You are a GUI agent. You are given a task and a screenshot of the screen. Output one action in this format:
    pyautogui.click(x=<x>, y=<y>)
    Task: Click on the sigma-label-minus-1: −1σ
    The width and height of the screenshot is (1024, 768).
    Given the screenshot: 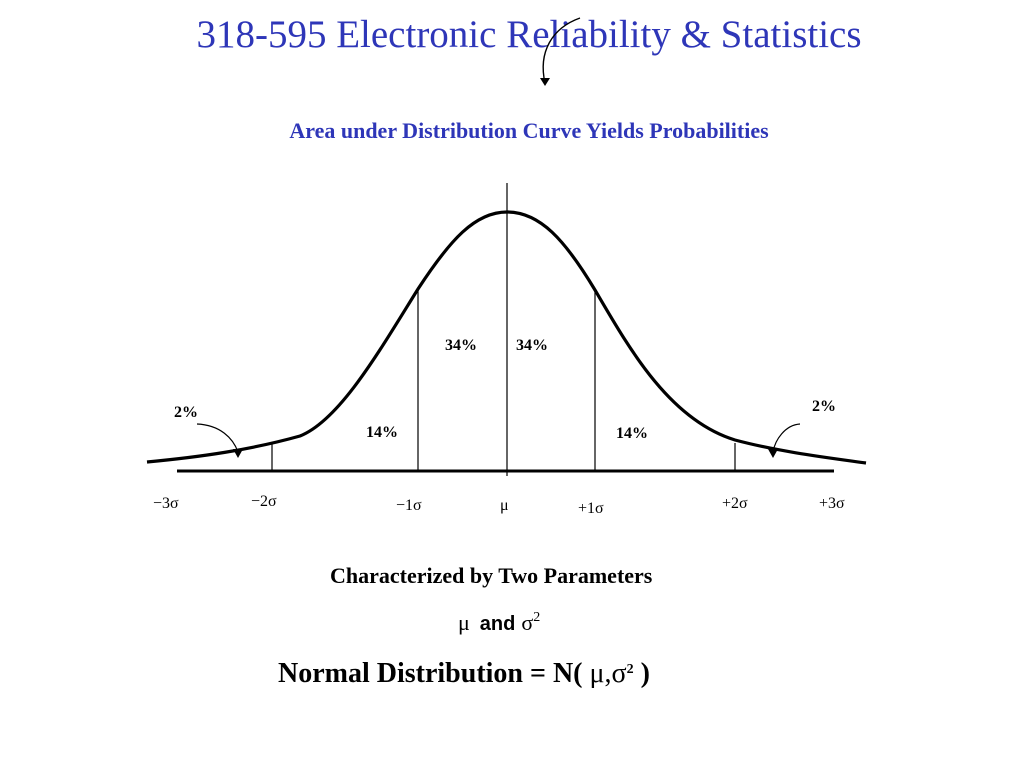 What is the action you would take?
    pyautogui.click(x=409, y=505)
    